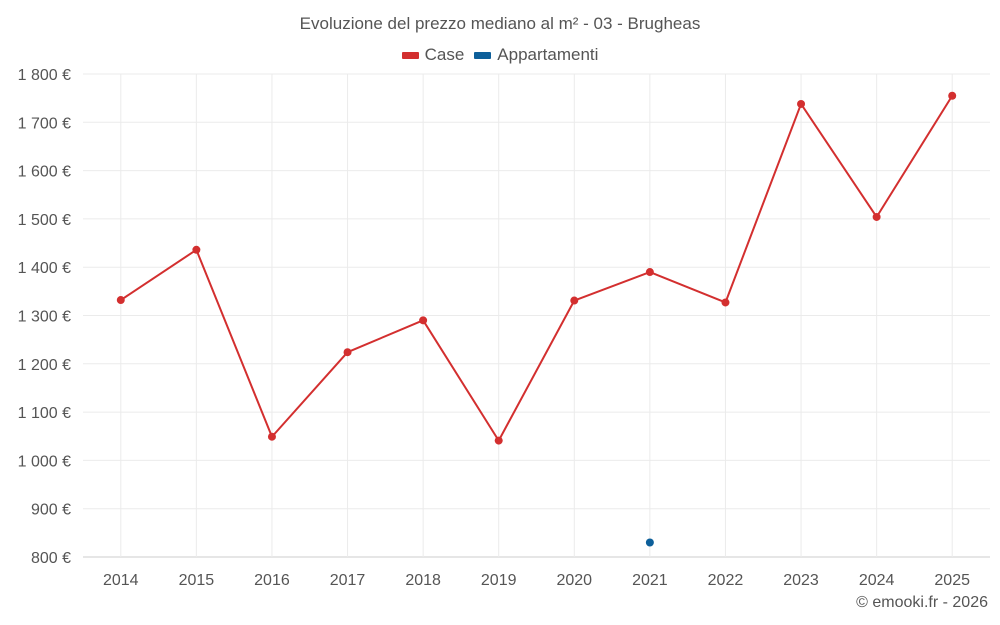  I want to click on legend-item-appartamenti: Appartamenti, so click(536, 55).